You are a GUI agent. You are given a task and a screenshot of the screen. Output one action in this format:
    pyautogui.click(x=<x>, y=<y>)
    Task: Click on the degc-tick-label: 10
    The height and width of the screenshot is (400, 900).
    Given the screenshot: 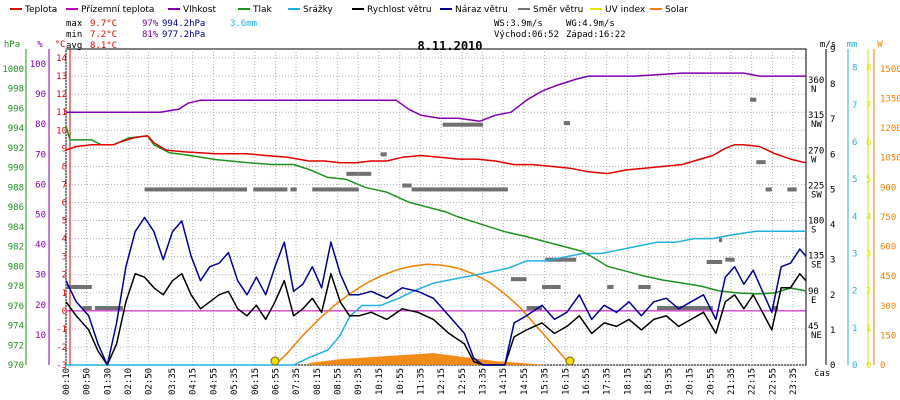 What is the action you would take?
    pyautogui.click(x=61, y=131)
    